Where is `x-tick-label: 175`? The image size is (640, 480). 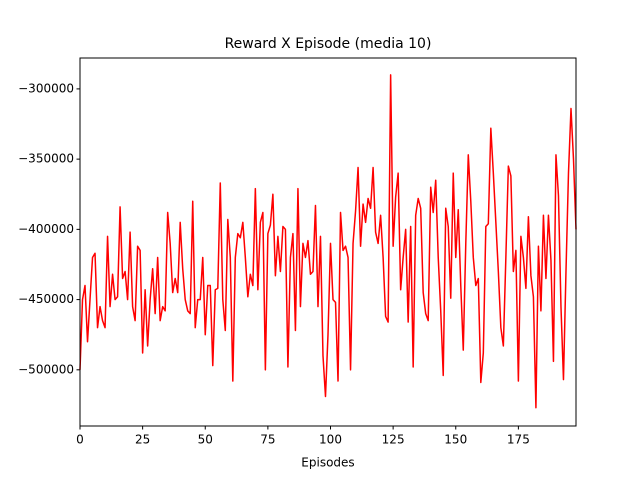 x-tick-label: 175 is located at coordinates (518, 440).